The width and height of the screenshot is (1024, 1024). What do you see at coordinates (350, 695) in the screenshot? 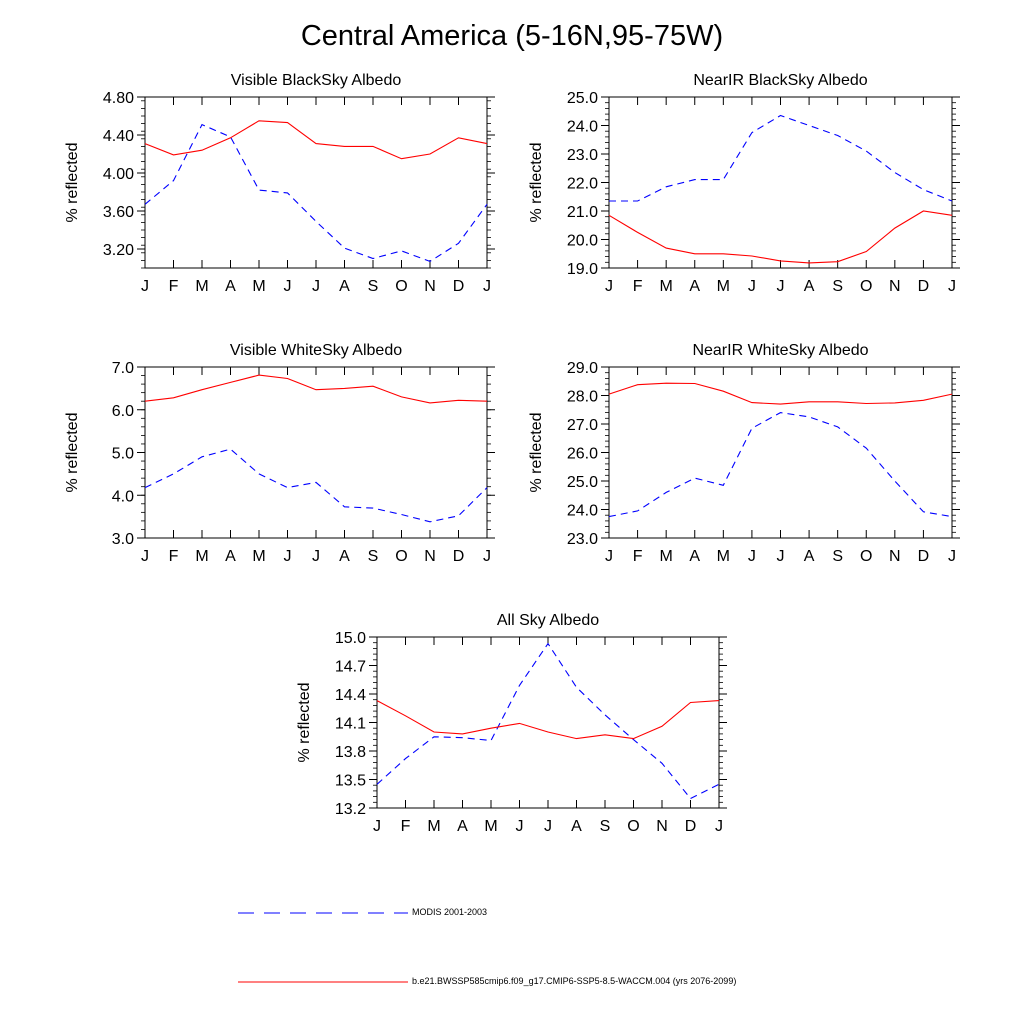
I see `y-tick-label: 14.4` at bounding box center [350, 695].